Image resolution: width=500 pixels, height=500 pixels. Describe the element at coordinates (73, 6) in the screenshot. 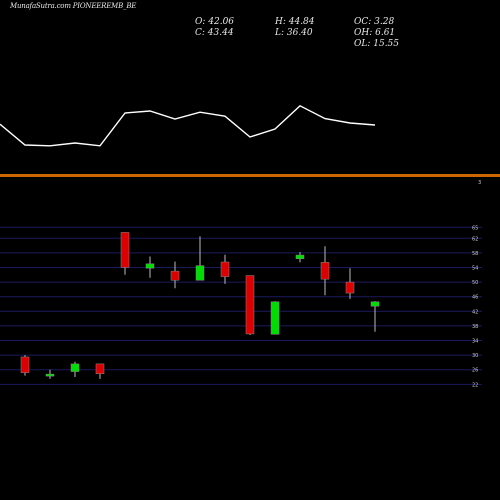

I see `chart-title: MunafaSutra.com PIONEEREMB_BE` at that location.